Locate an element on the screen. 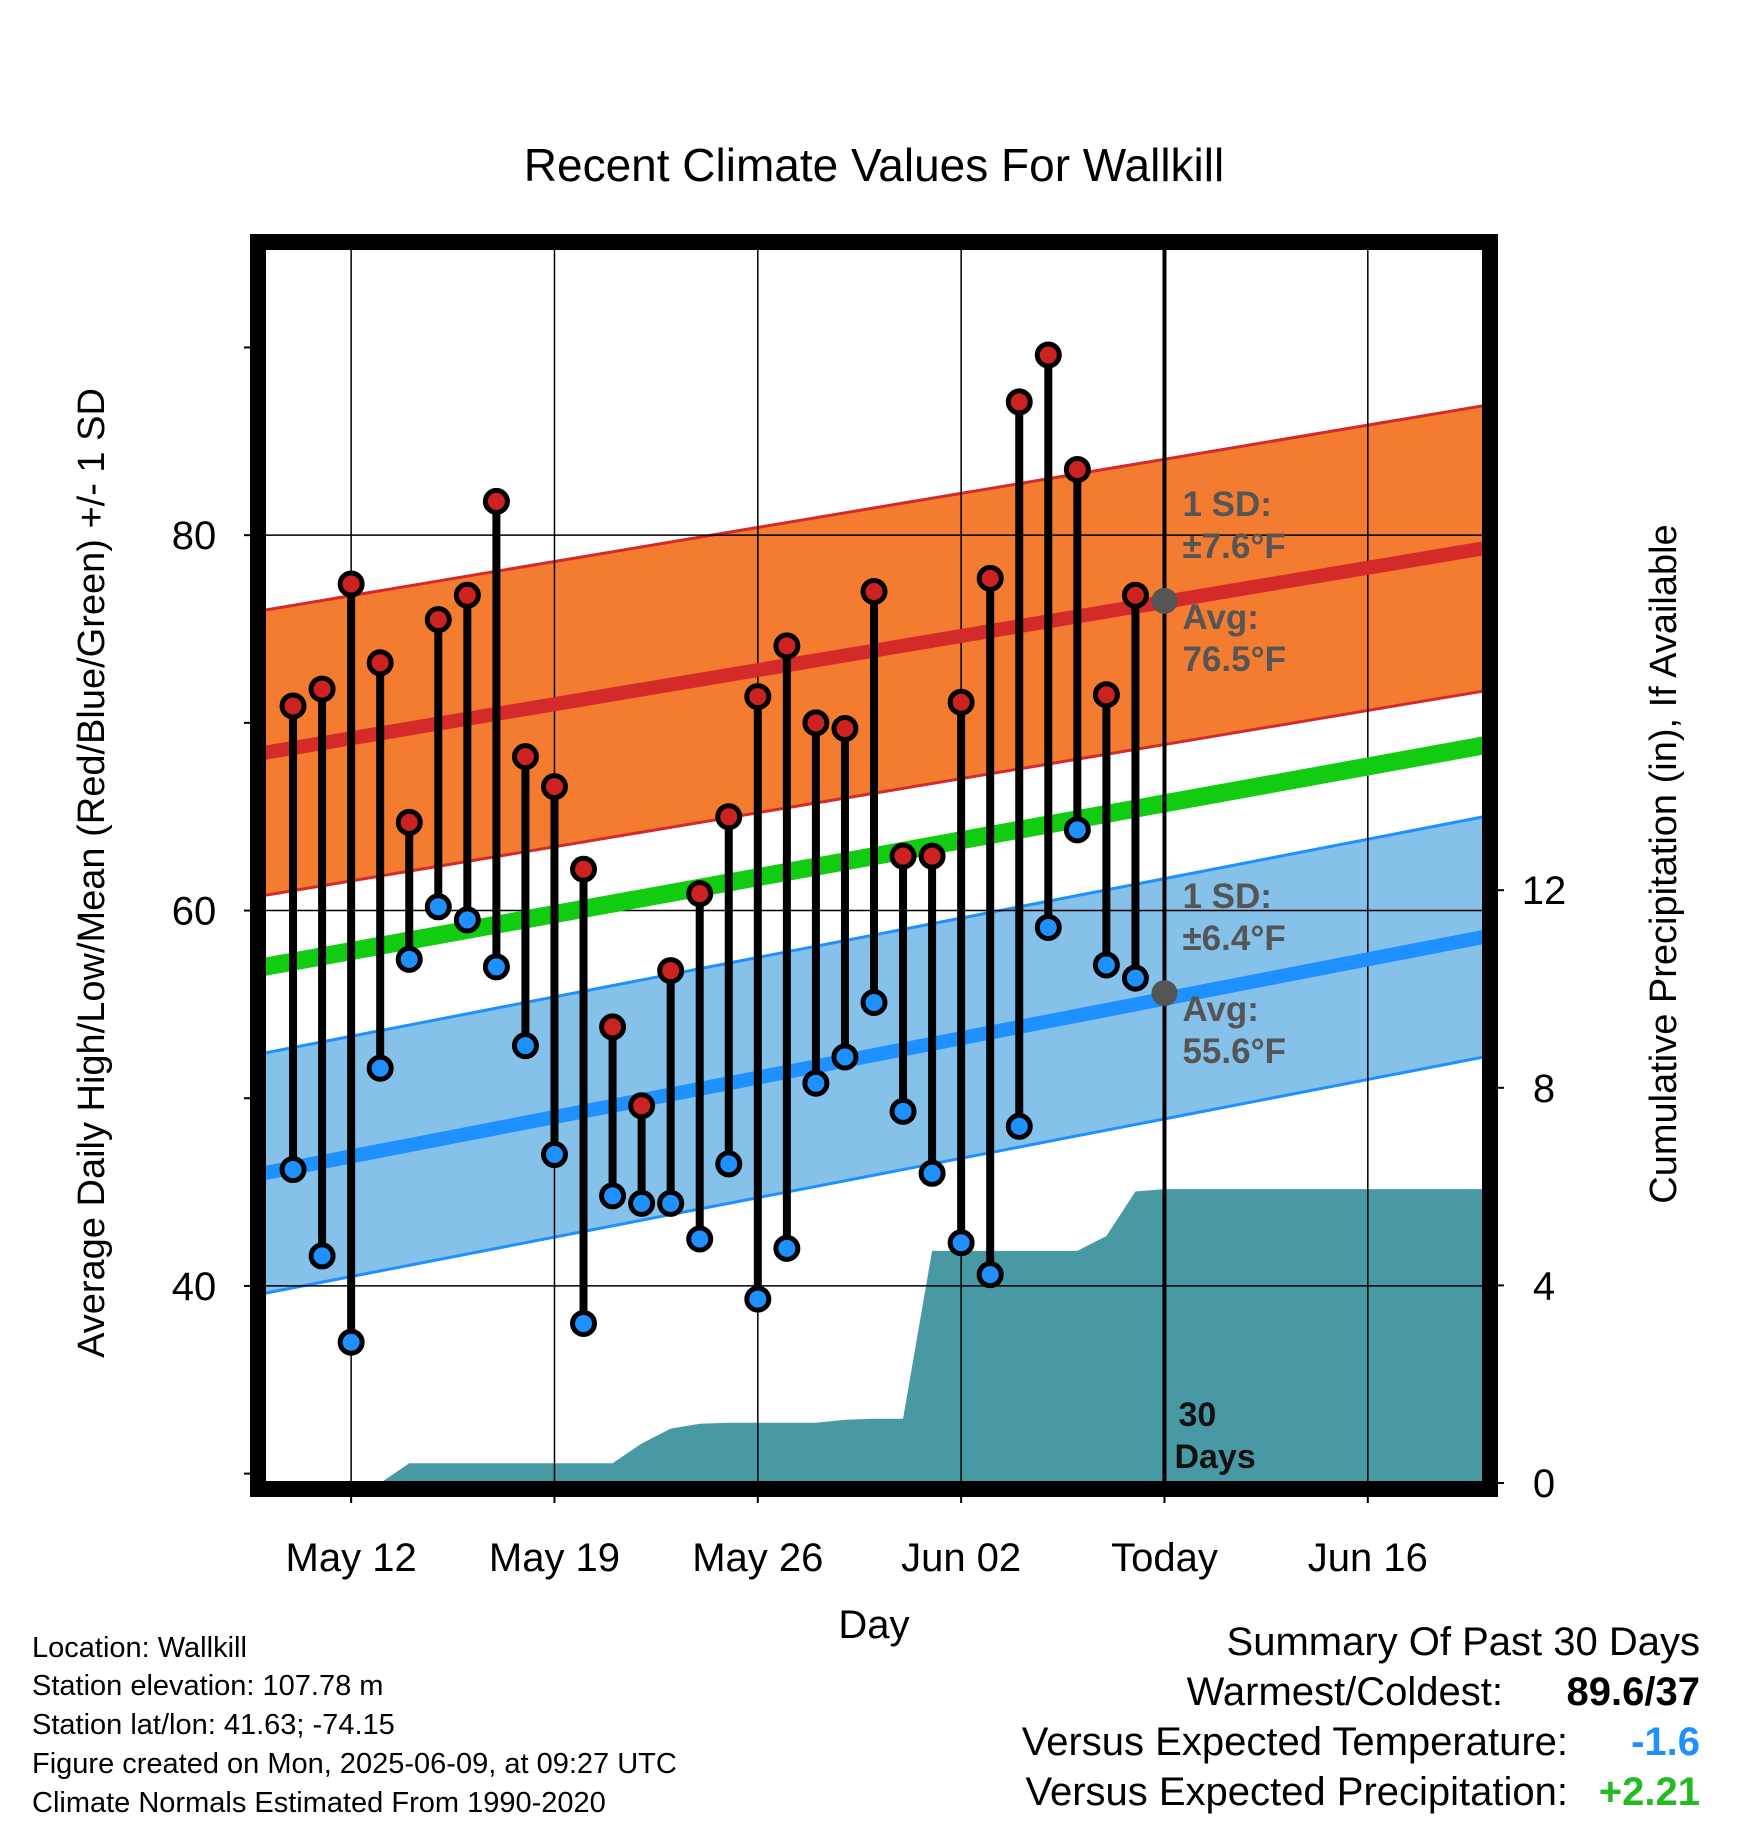 This screenshot has height=1828, width=1748. info-normals: Climate Normals Estimated From 1990-2020 is located at coordinates (319, 1803).